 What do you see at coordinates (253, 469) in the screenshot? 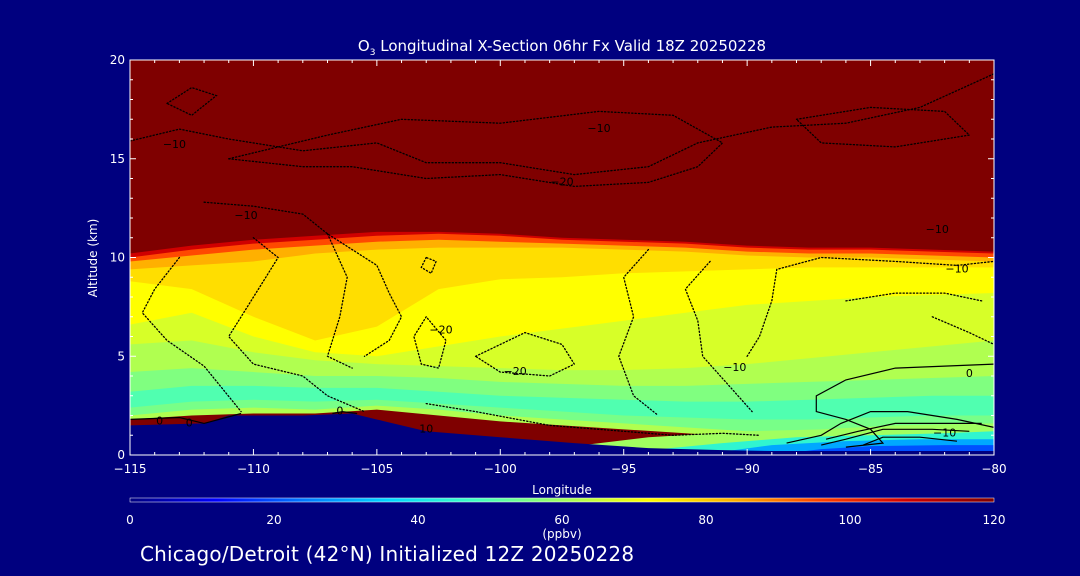
I see `x-tick-label: −110` at bounding box center [253, 469].